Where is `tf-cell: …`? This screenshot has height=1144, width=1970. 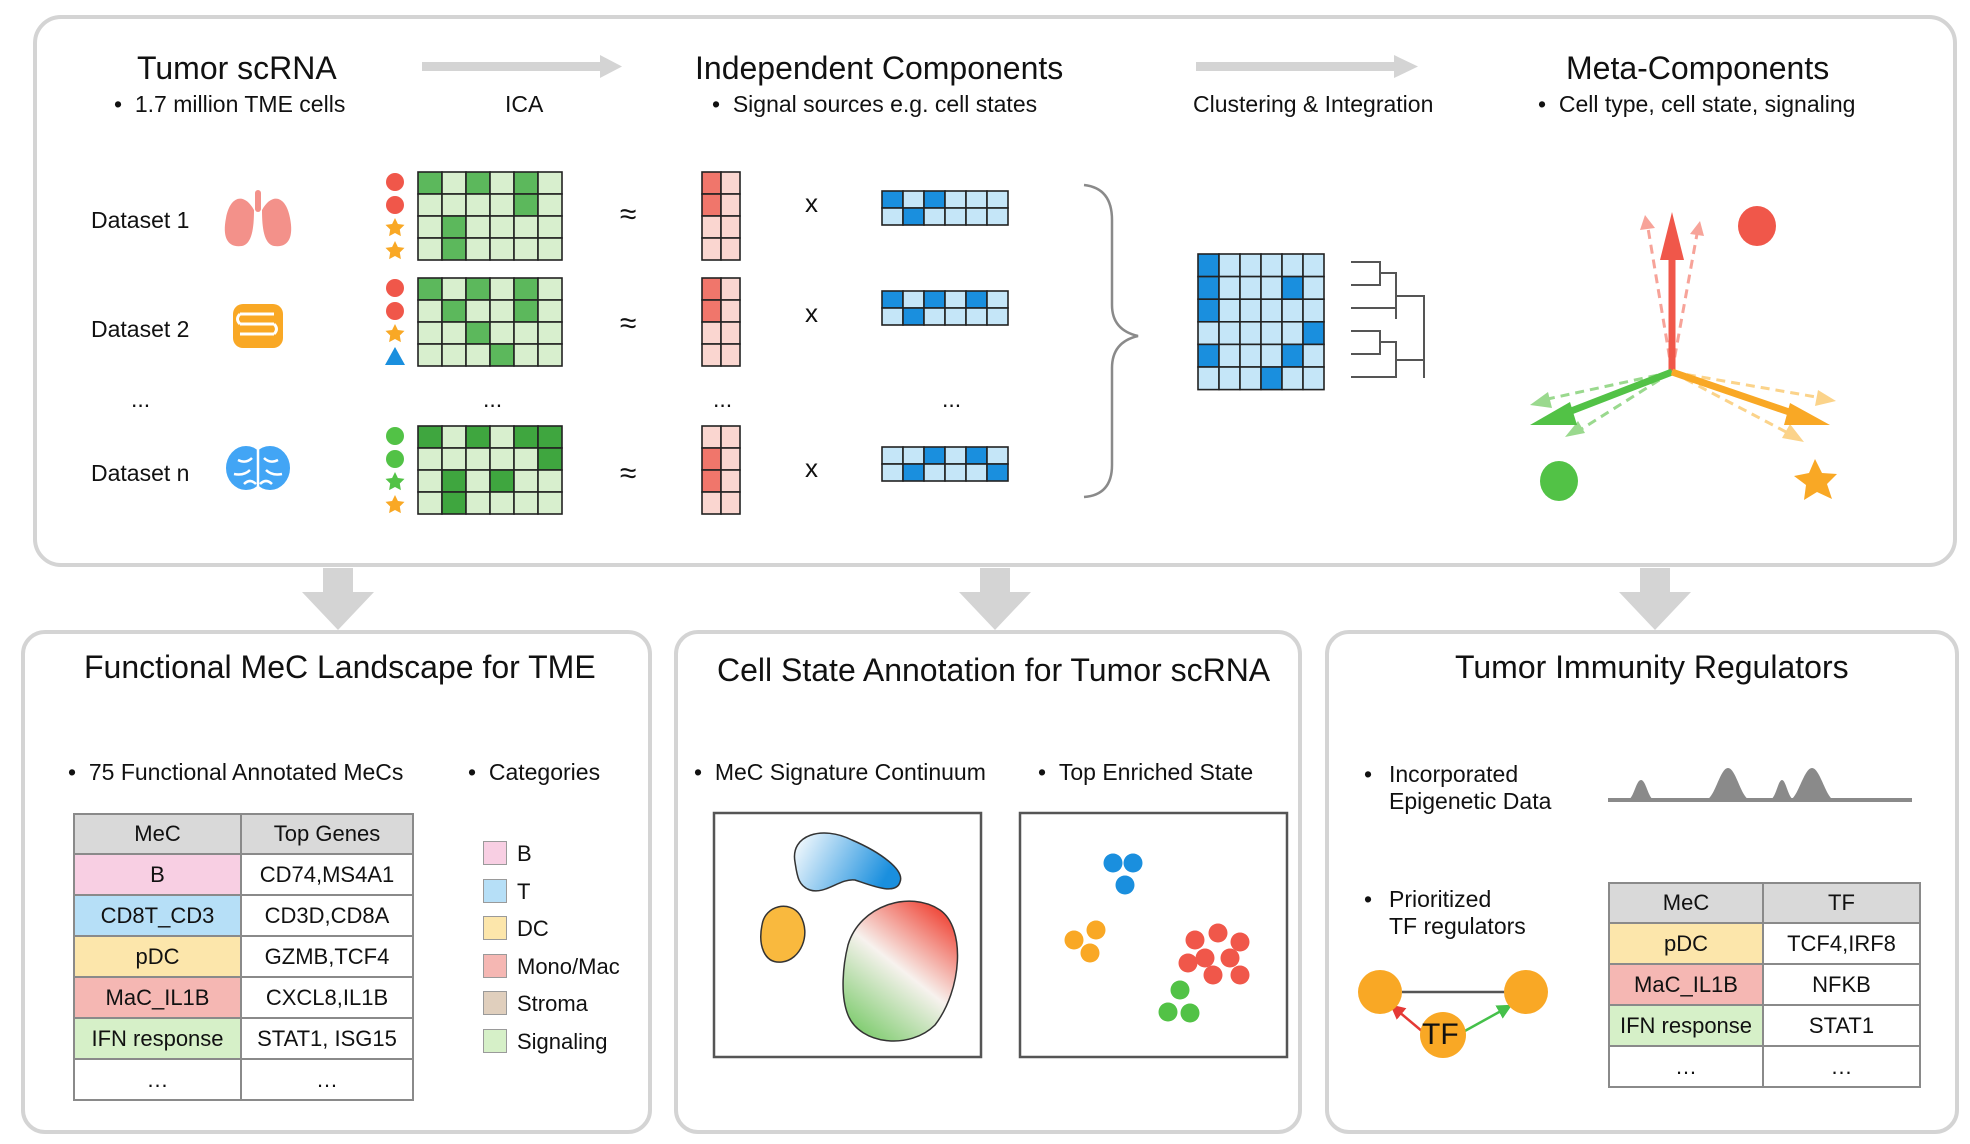
tf-cell: … is located at coordinates (1841, 1066).